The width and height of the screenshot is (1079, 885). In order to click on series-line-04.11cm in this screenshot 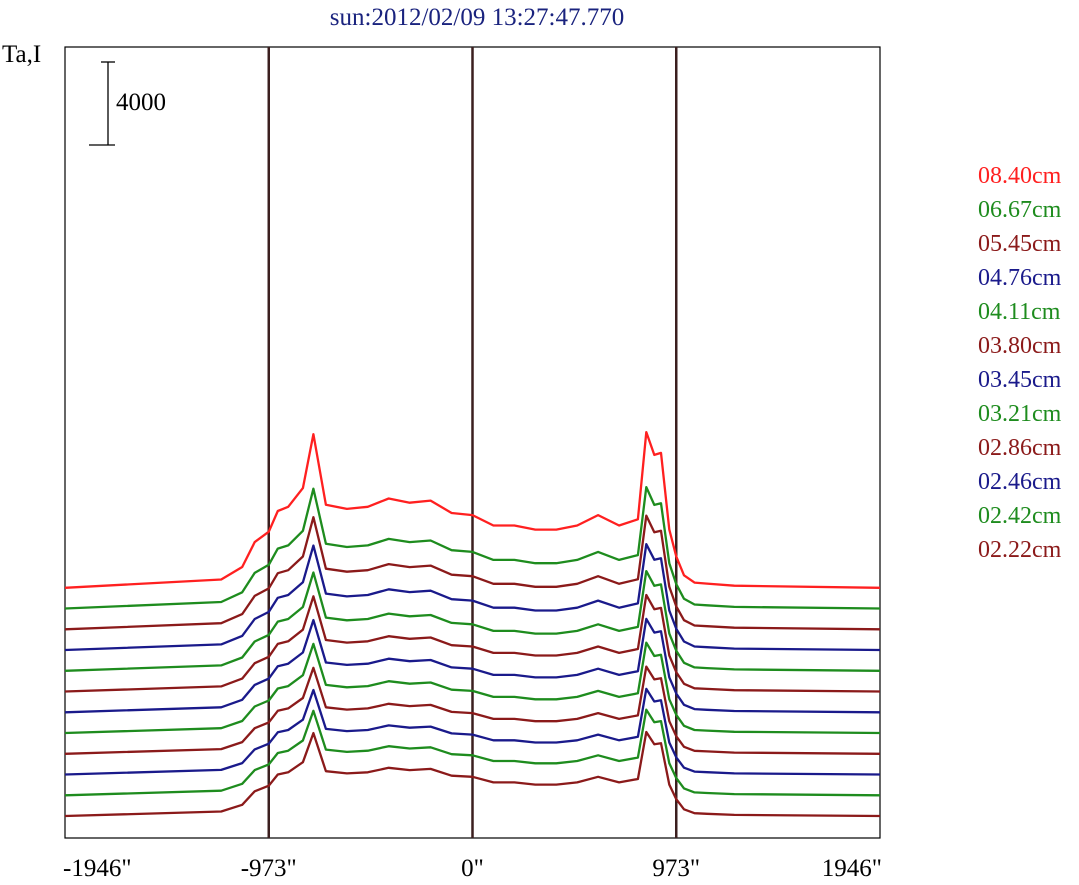, I will do `click(472, 620)`.